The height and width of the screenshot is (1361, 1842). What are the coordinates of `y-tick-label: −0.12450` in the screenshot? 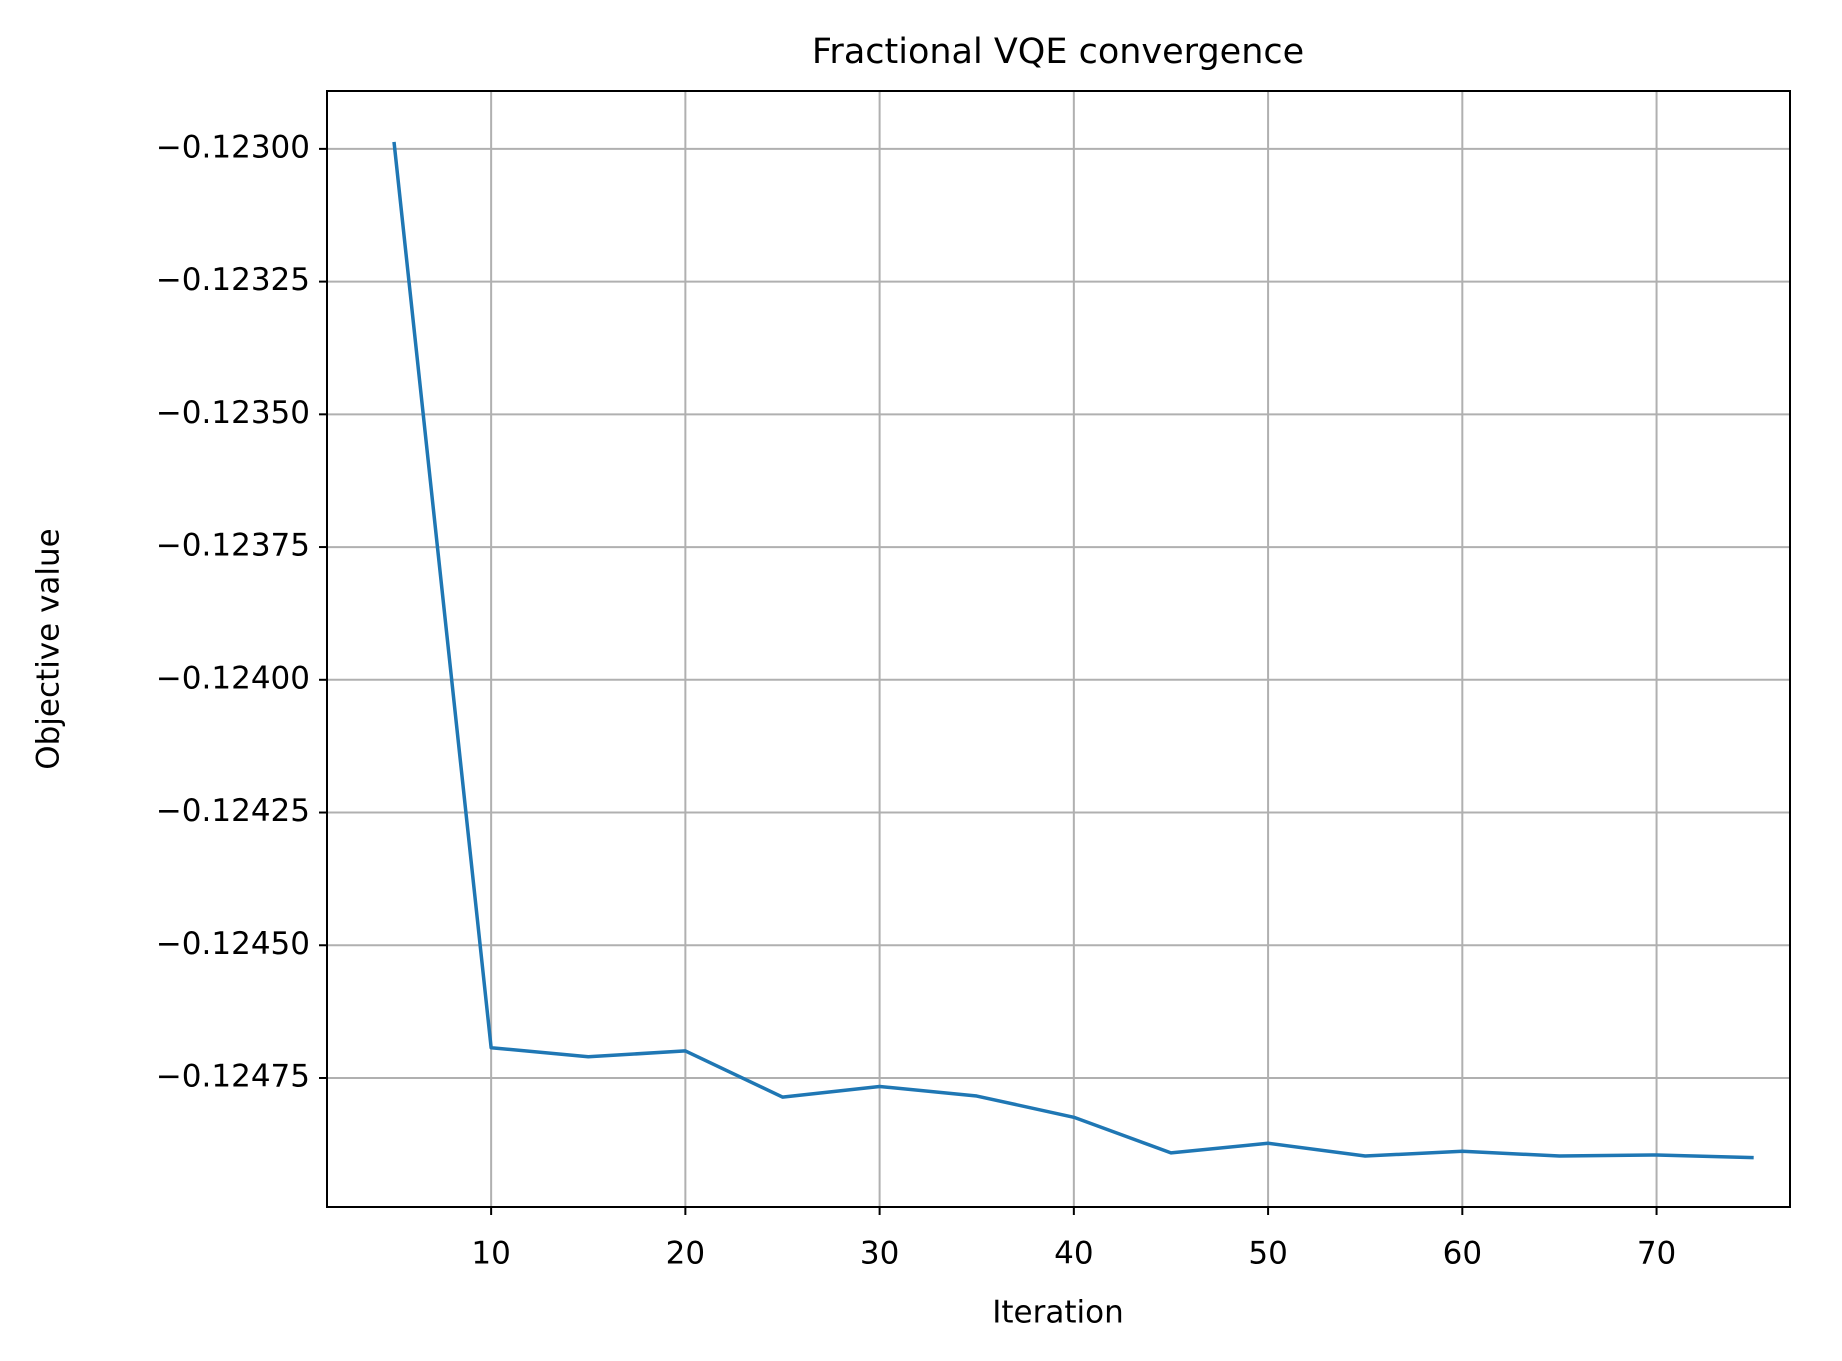 It's located at (233, 944).